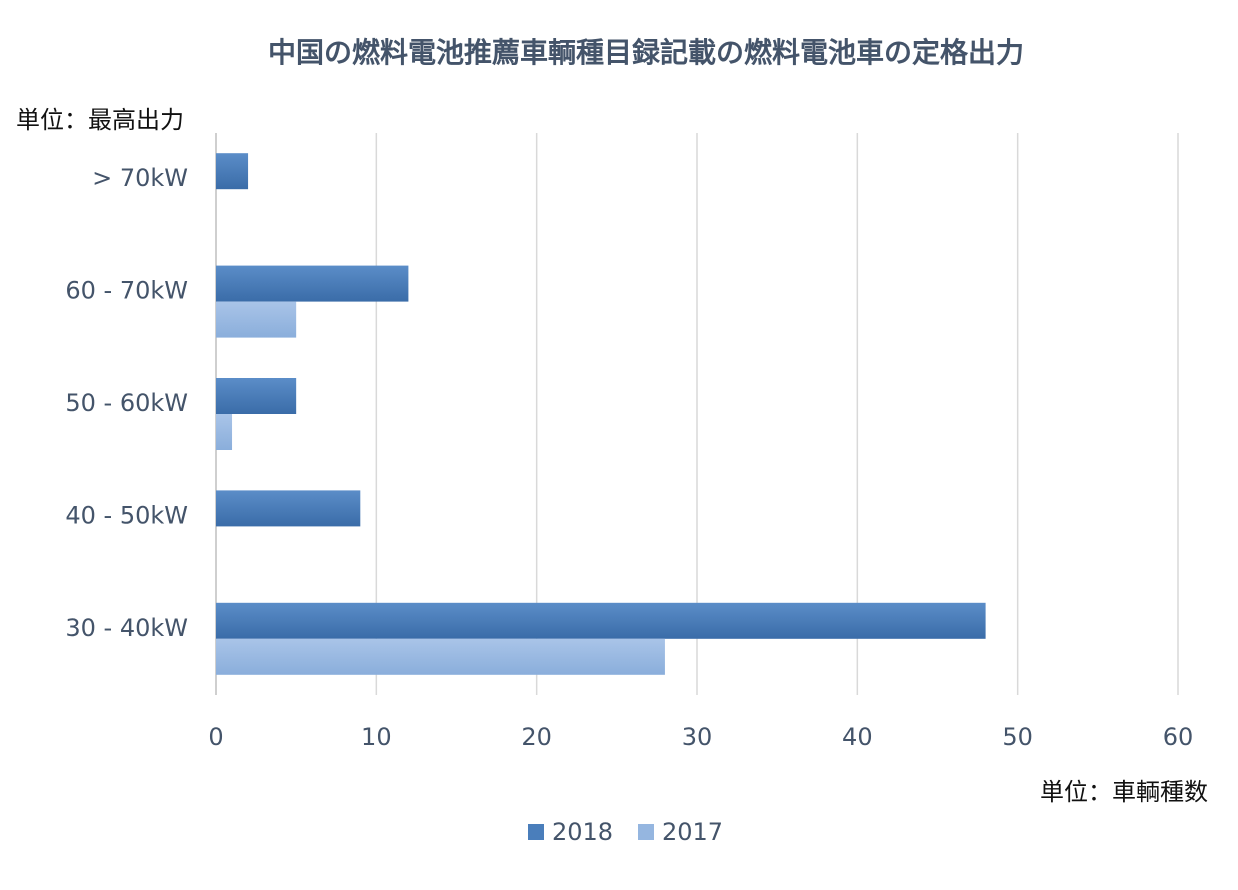  What do you see at coordinates (1017, 737) in the screenshot?
I see `x-tick-label: 50` at bounding box center [1017, 737].